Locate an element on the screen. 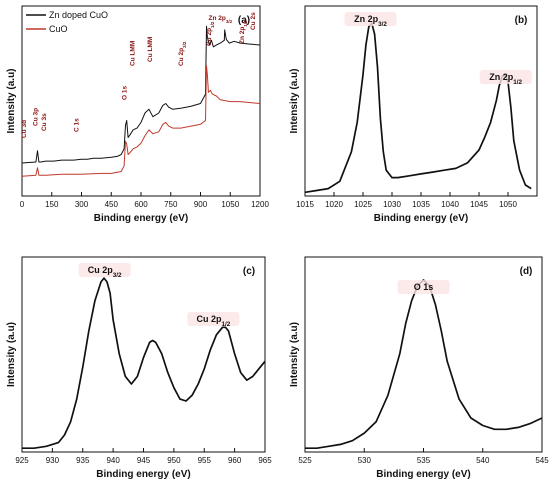 The height and width of the screenshot is (497, 550). peak-label: Zn 2p1/2 is located at coordinates (505, 79).